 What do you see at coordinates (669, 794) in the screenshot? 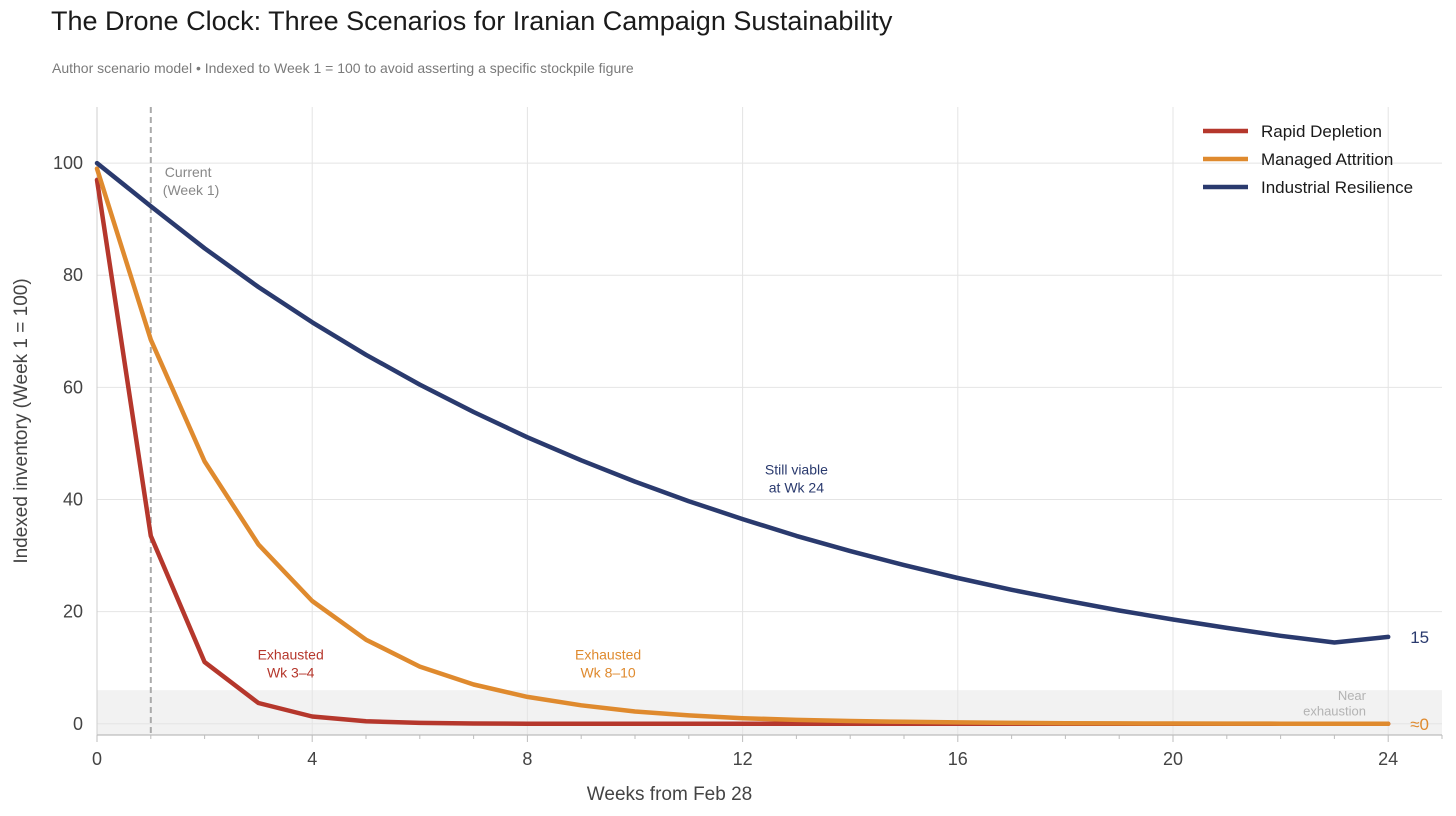
I see `x-axis-label: Weeks from Feb 28` at bounding box center [669, 794].